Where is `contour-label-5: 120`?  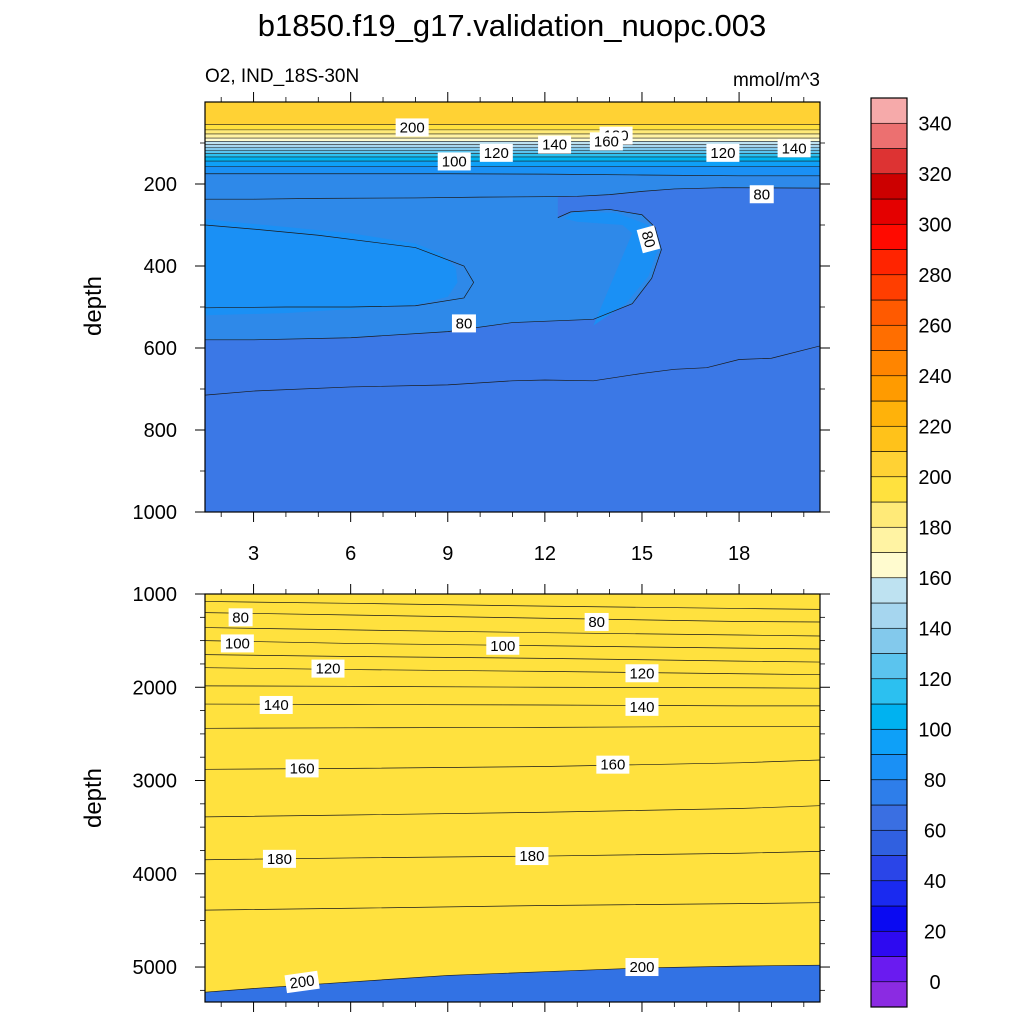
contour-label-5: 120 is located at coordinates (642, 673).